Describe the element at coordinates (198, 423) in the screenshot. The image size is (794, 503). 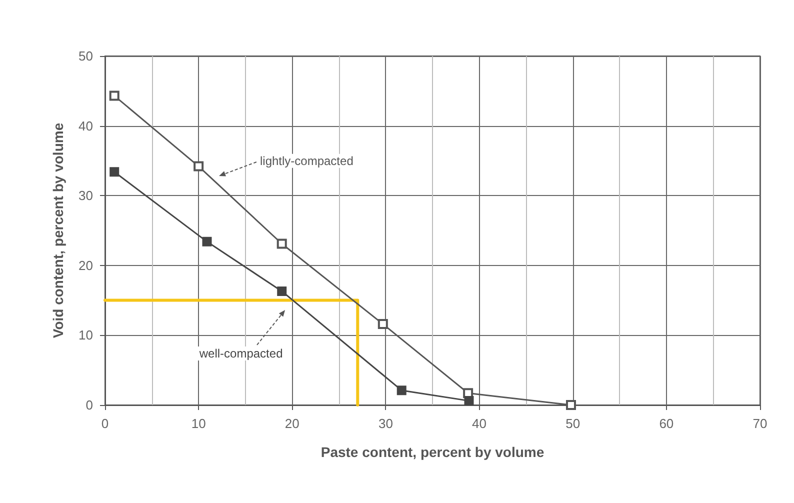
I see `x-tick-label: 10` at that location.